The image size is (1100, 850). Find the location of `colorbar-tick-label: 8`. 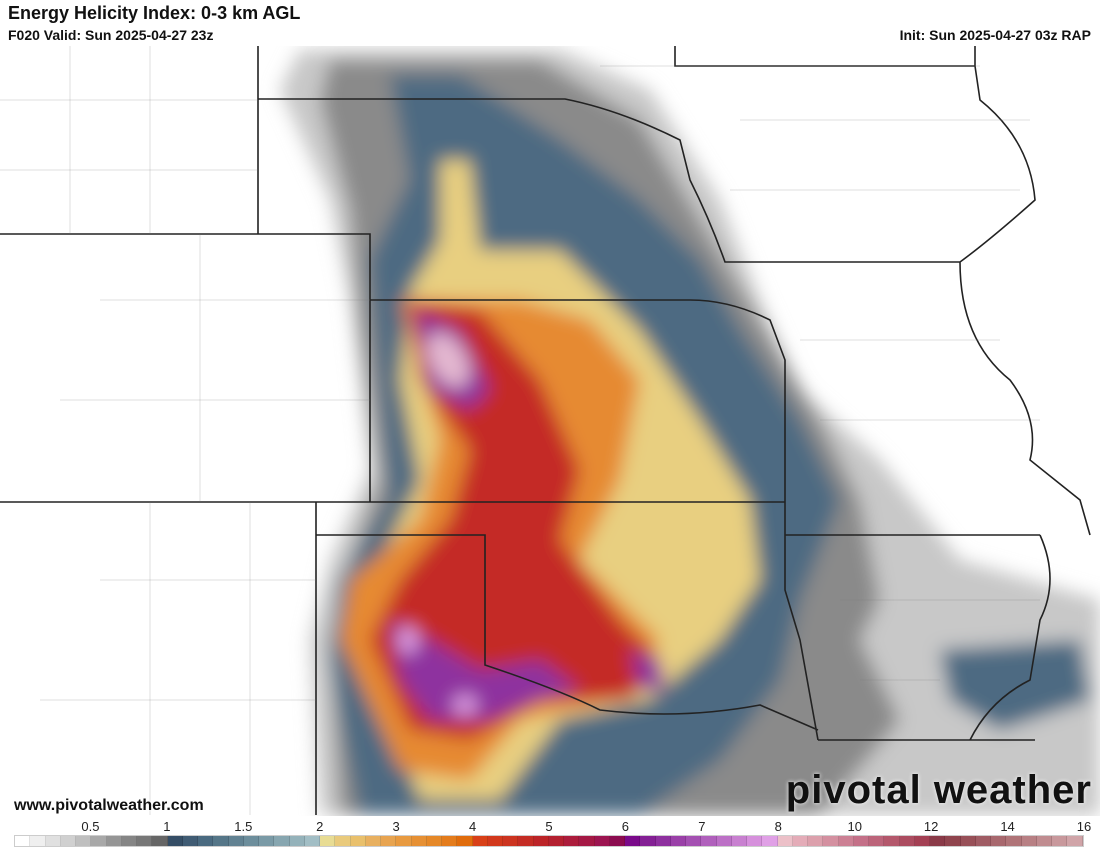

colorbar-tick-label: 8 is located at coordinates (778, 826).